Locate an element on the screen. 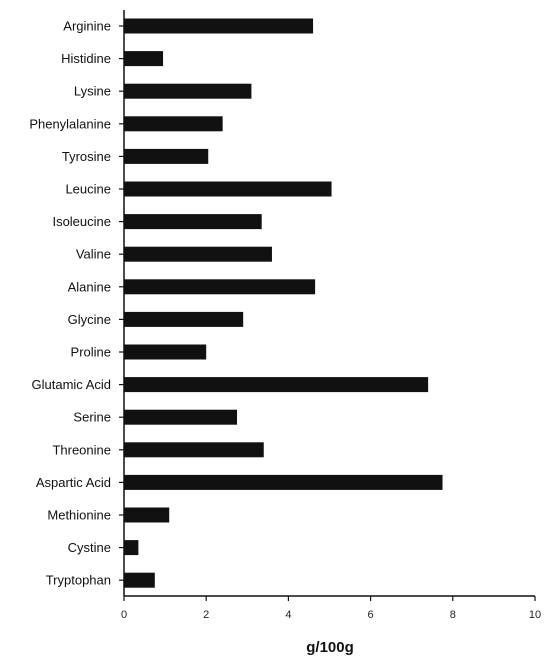 This screenshot has width=553, height=659. bar-lysine is located at coordinates (188, 91).